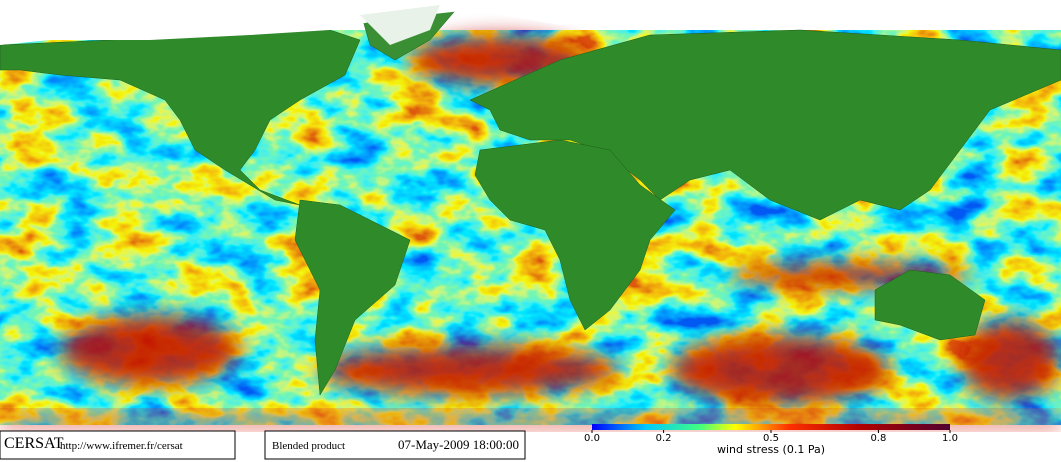  What do you see at coordinates (664, 438) in the screenshot?
I see `colorbar-tick-label: 0.2` at bounding box center [664, 438].